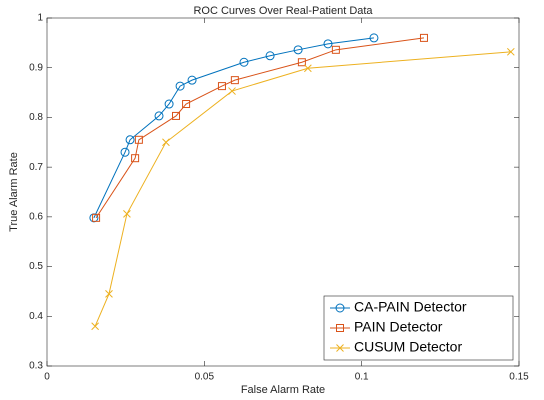  I want to click on legend-label: PAIN Detector, so click(398, 327).